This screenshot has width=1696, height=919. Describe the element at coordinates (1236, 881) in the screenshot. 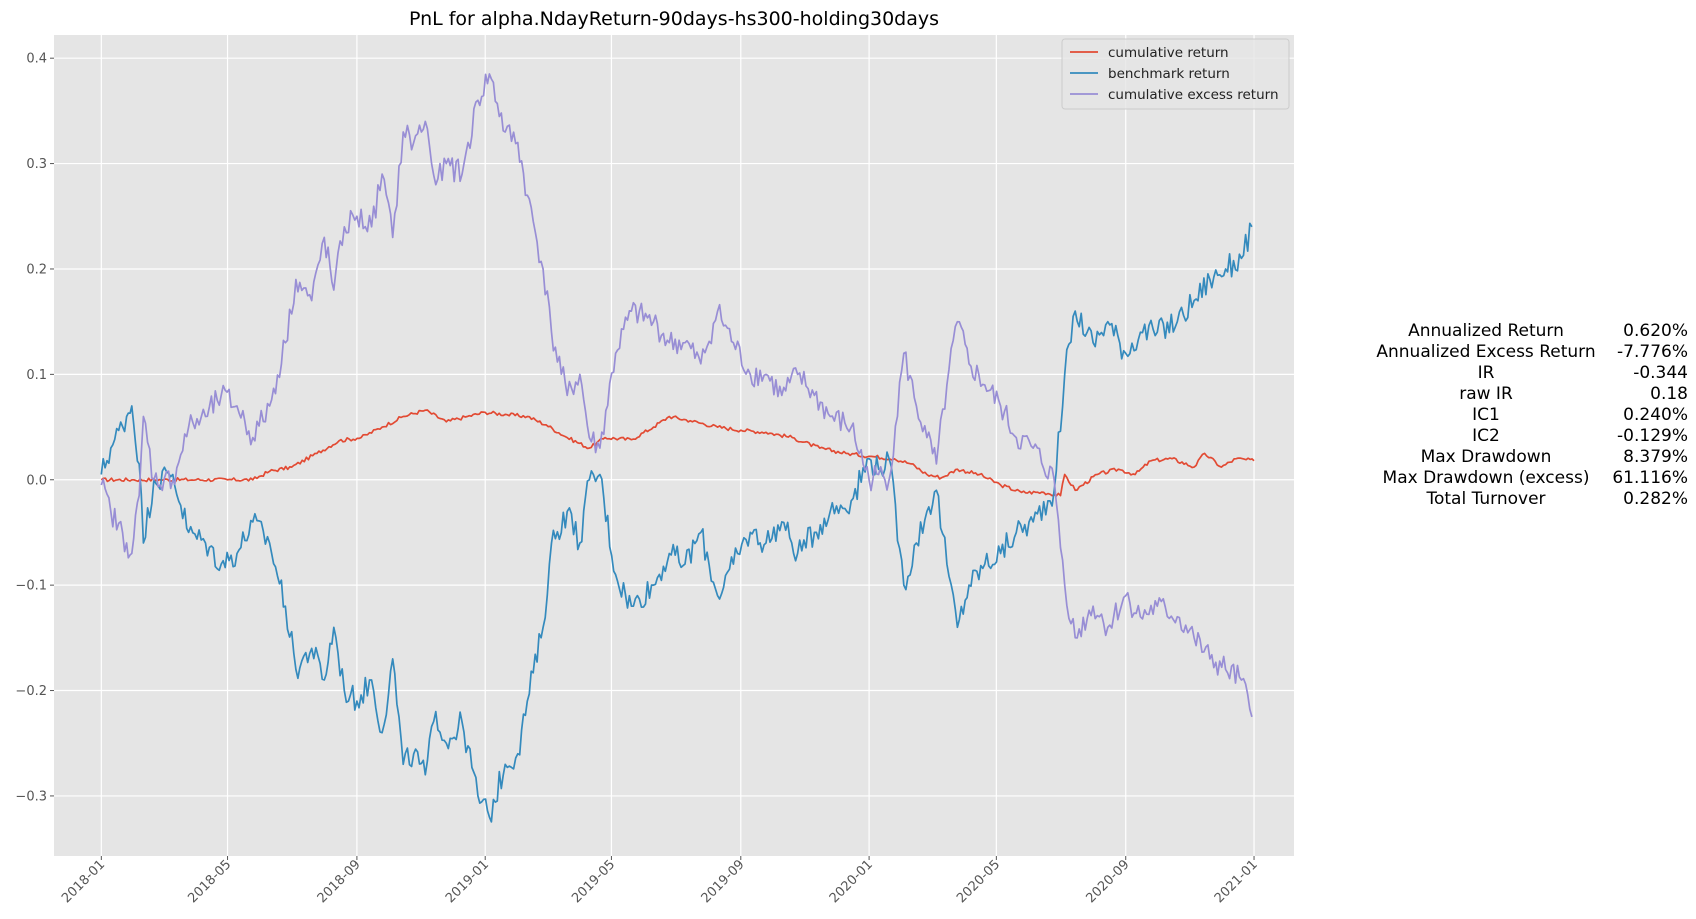

I see `x-tick-label: 2021-01` at that location.